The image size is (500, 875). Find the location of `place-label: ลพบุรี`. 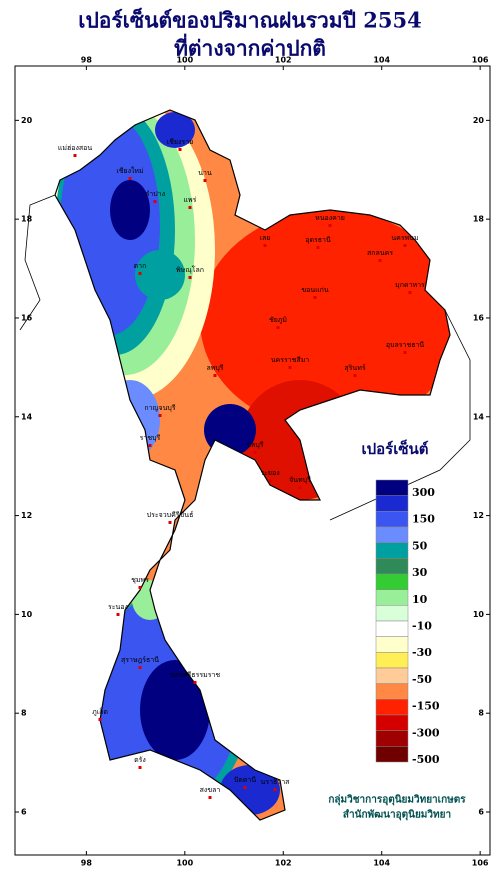

place-label: ลพบุรี is located at coordinates (214, 368).